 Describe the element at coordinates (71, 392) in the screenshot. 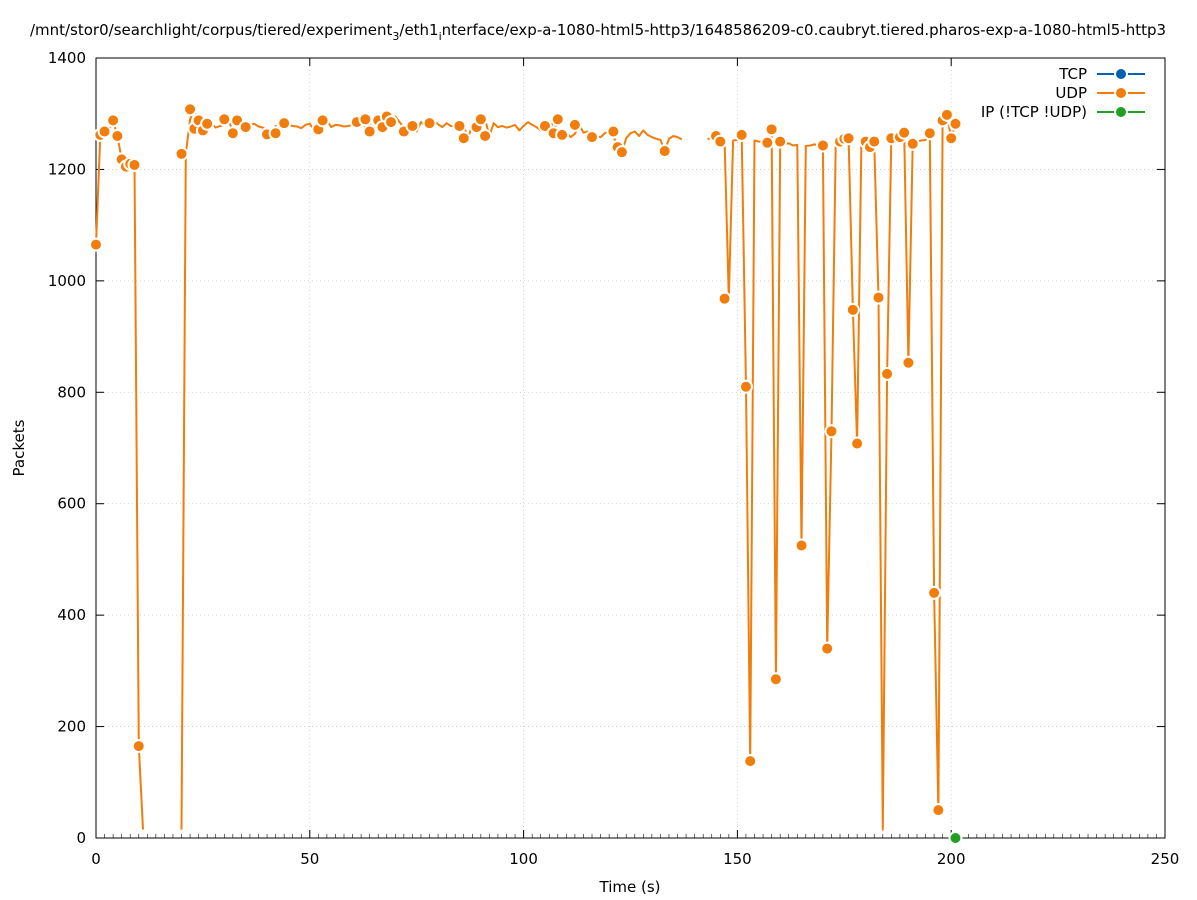

I see `y-tick-label: 800` at that location.